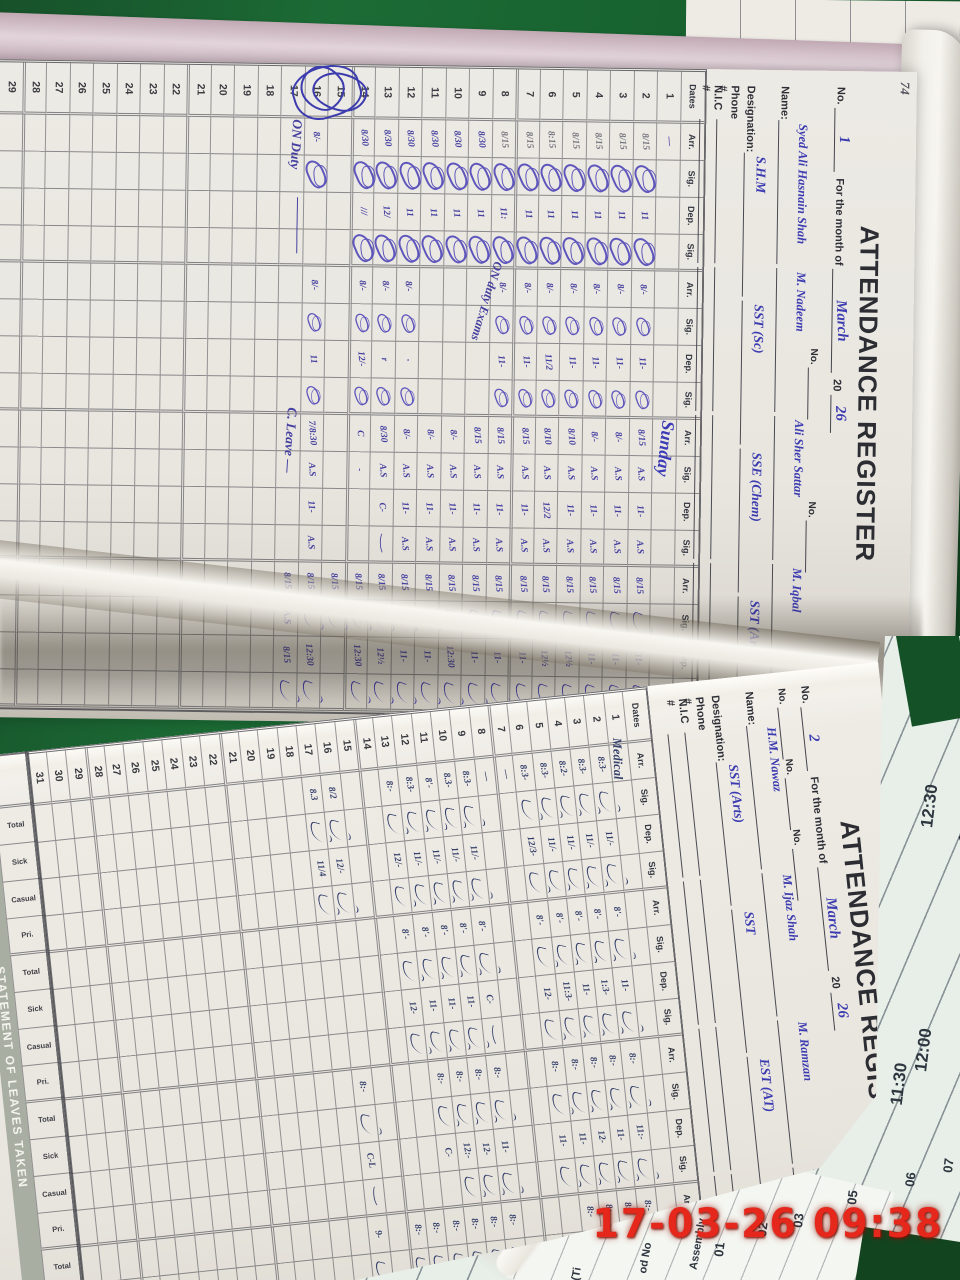 The image size is (960, 1280). What do you see at coordinates (358, 434) in the screenshot?
I see `grid-cell: C` at bounding box center [358, 434].